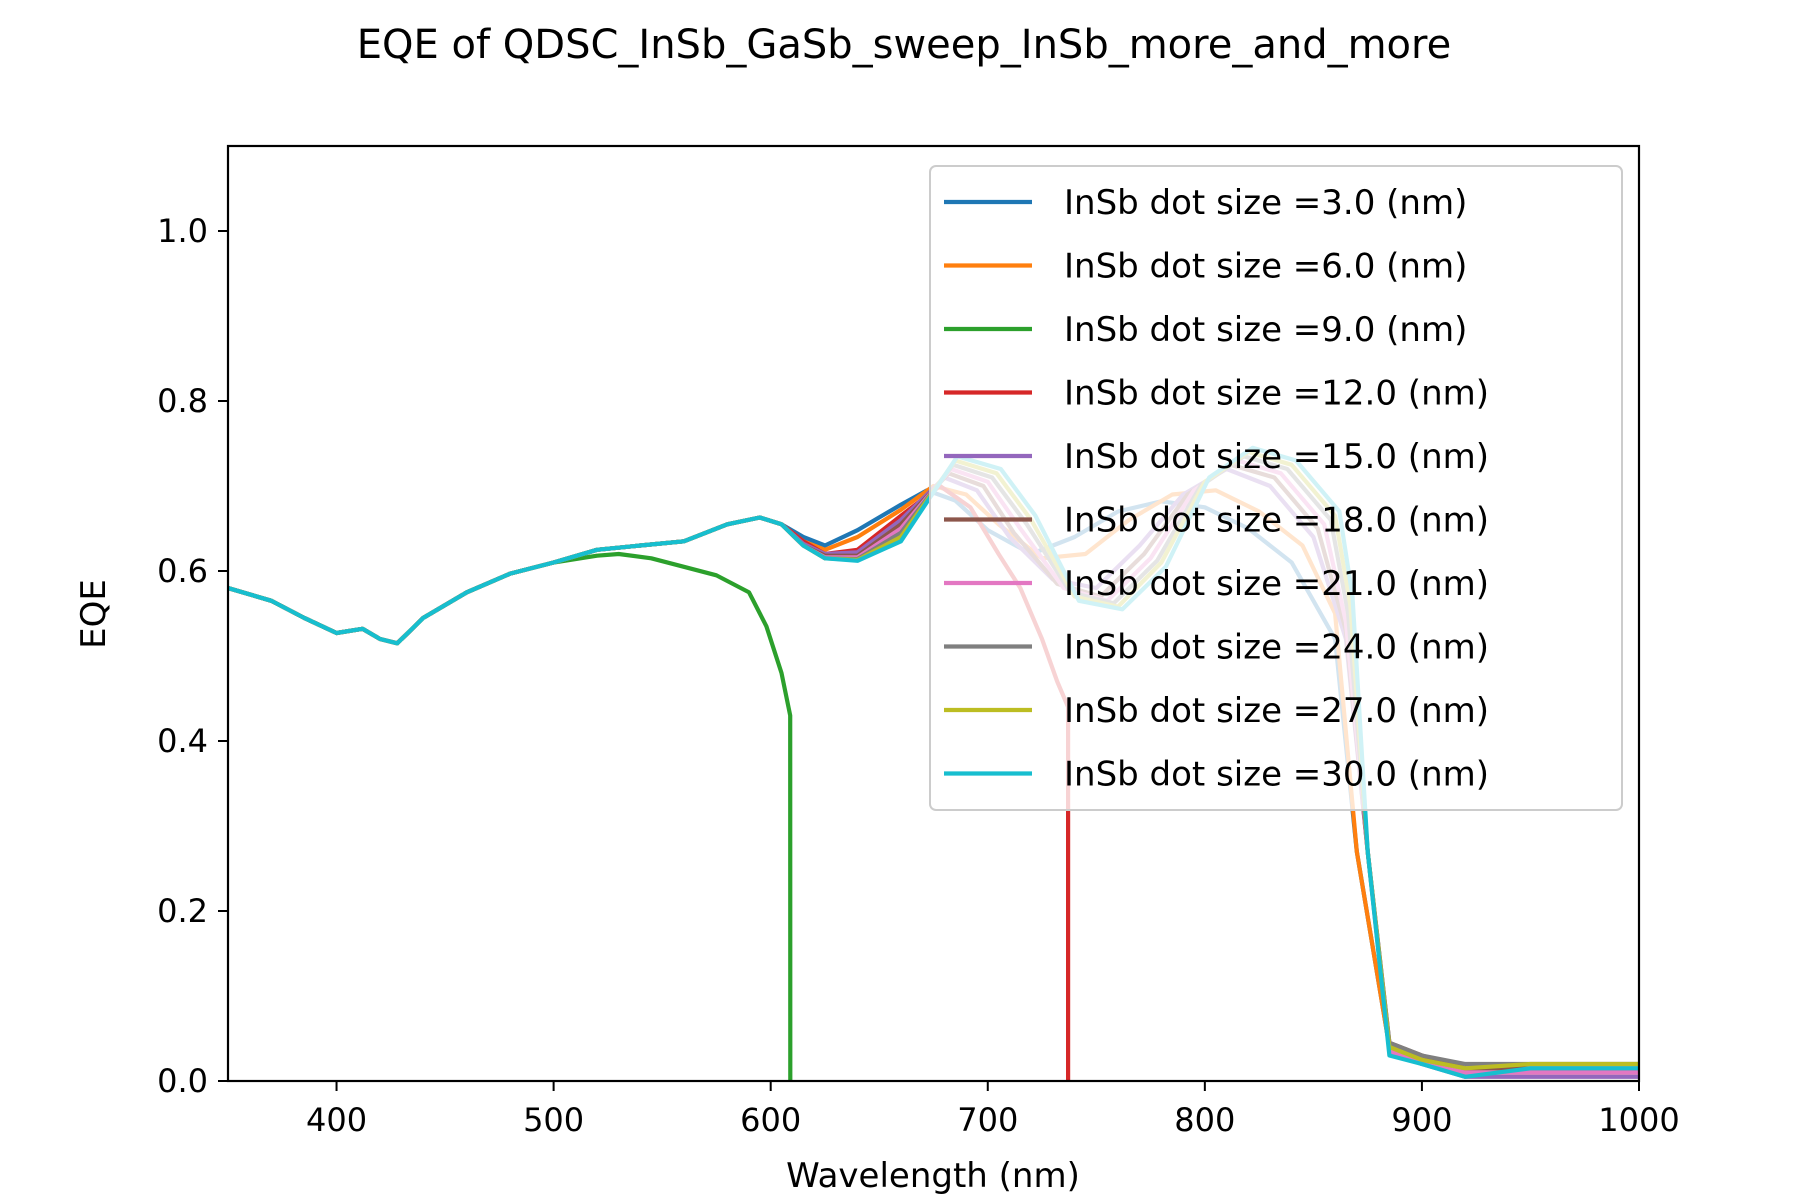 Image resolution: width=1800 pixels, height=1200 pixels. I want to click on x-tick-label: 1000, so click(1638, 1120).